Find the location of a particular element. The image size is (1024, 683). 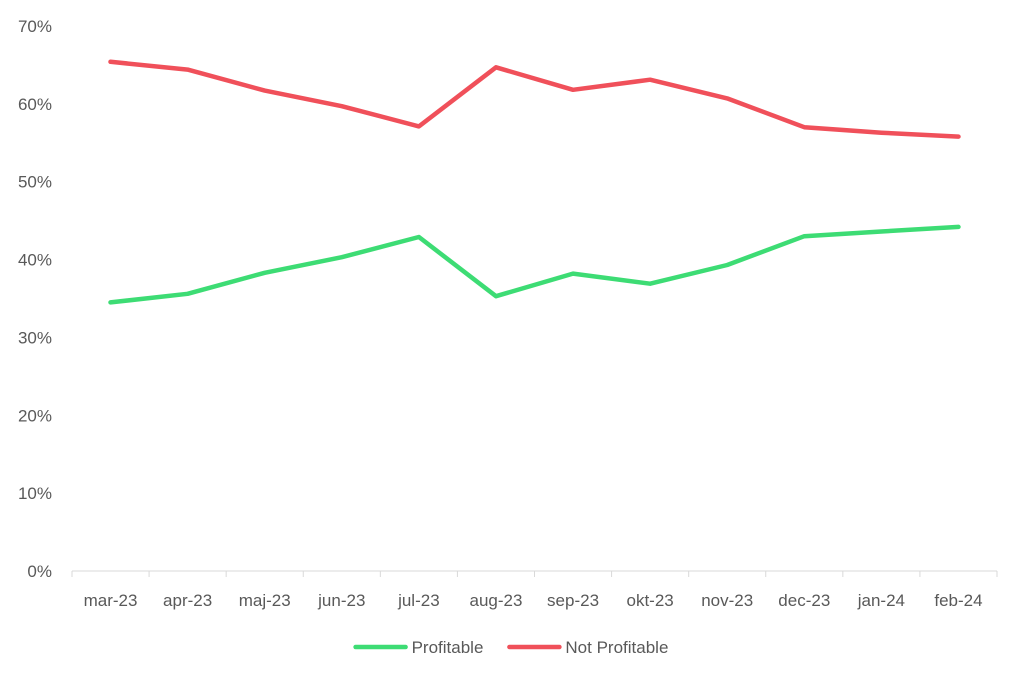

x-tick-label: feb-24 is located at coordinates (958, 600).